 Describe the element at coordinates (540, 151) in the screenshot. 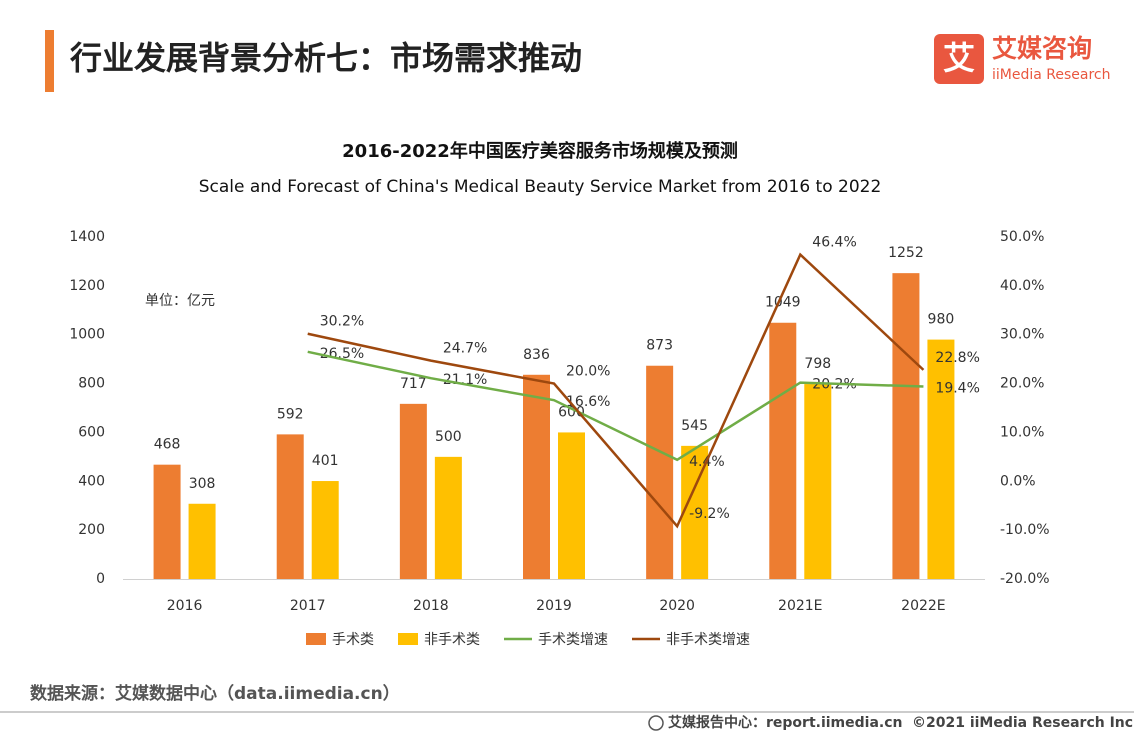

I see `chart-title: 2016-2022年中国医疗美容服务市场规模及预测` at that location.